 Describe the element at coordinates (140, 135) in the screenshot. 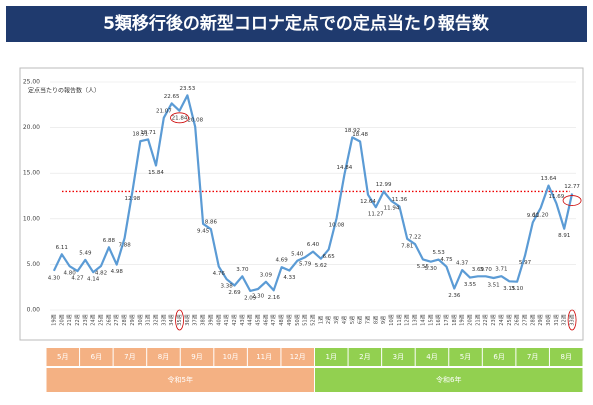

I see `data-label: 18.51` at that location.